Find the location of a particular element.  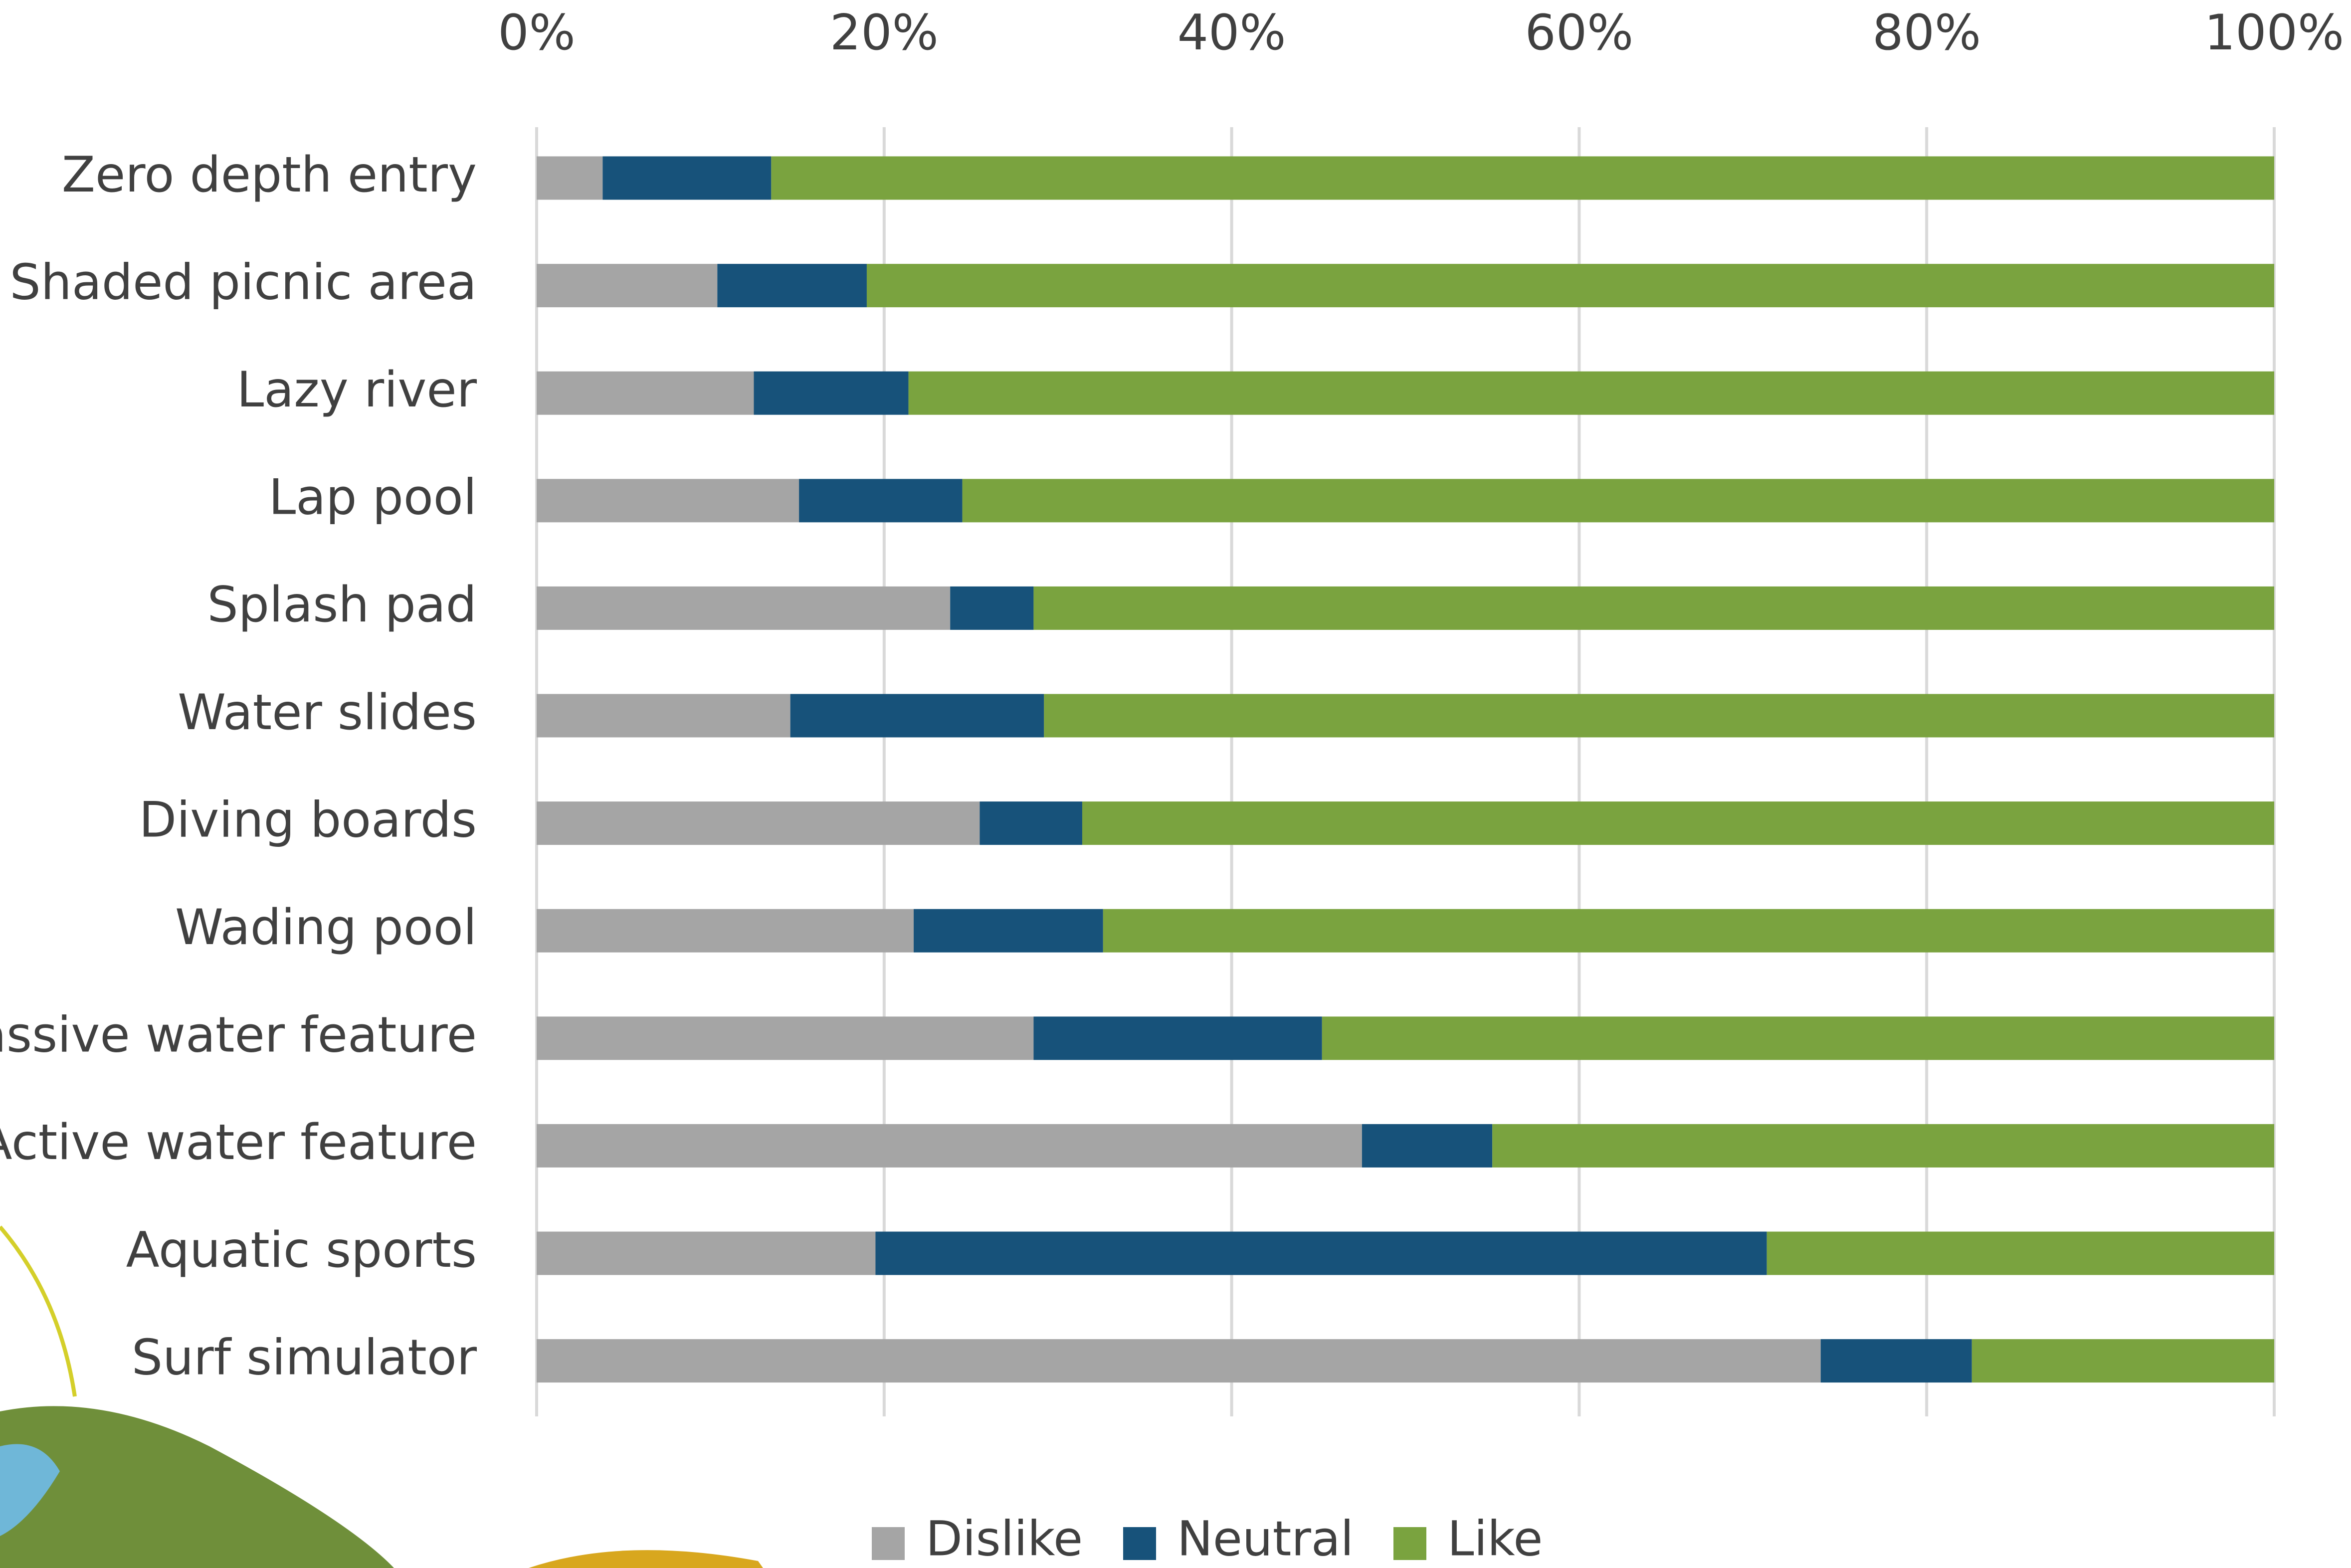

y-tick-label: Lazy river is located at coordinates (357, 390).